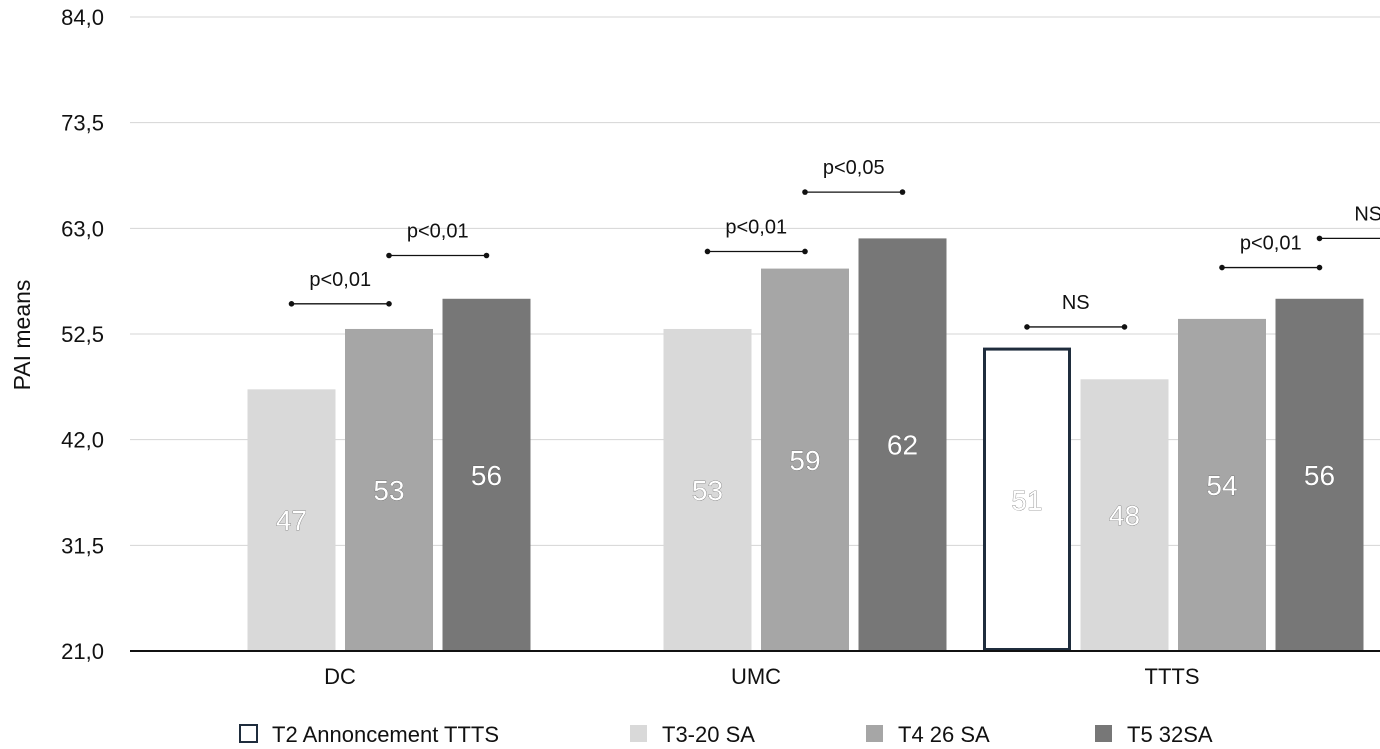 The image size is (1380, 749). Describe the element at coordinates (82, 440) in the screenshot. I see `y-tick-label: 42,0` at that location.